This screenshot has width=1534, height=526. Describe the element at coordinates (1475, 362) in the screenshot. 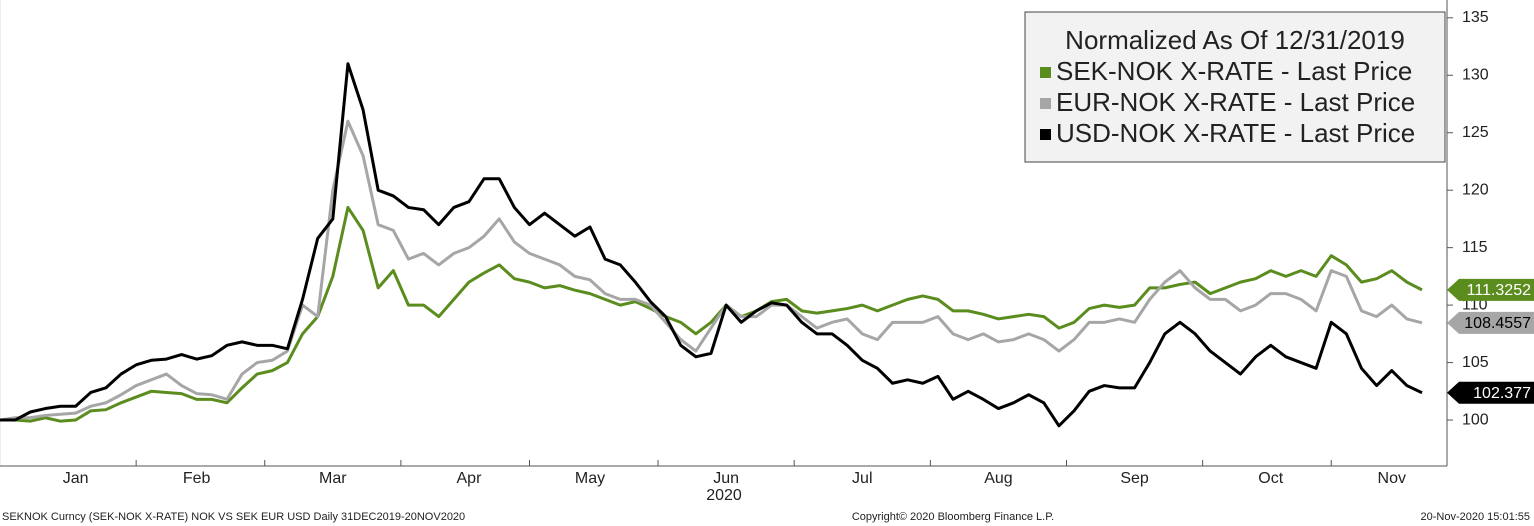

I see `y-tick-label: 105` at that location.